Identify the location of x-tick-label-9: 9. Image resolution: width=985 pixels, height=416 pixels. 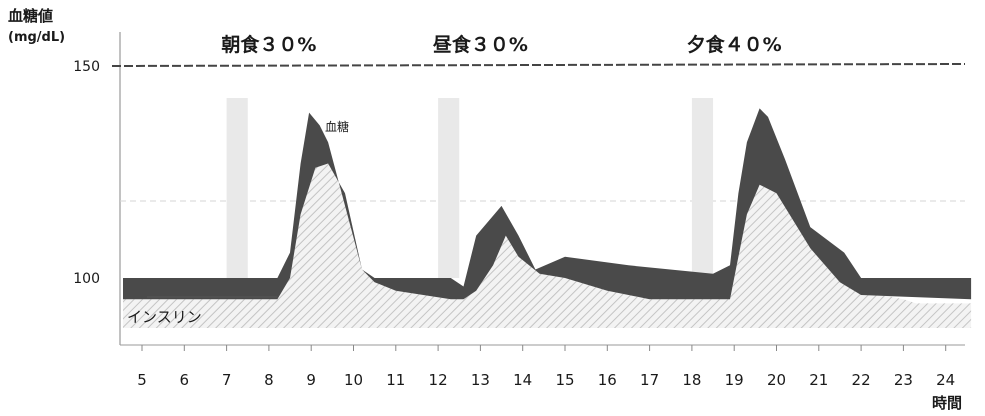
(311, 380).